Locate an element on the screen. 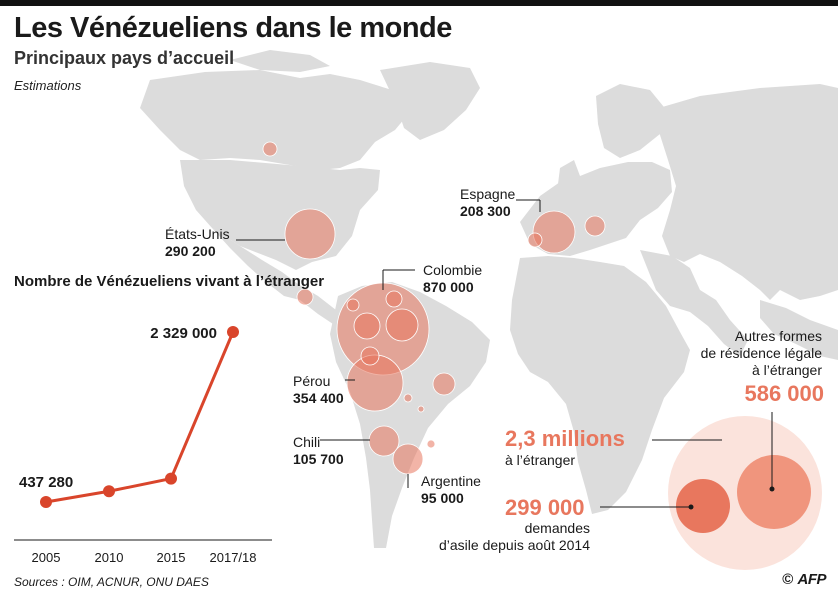 The width and height of the screenshot is (838, 601). other-value: 586 000 is located at coordinates (784, 393).